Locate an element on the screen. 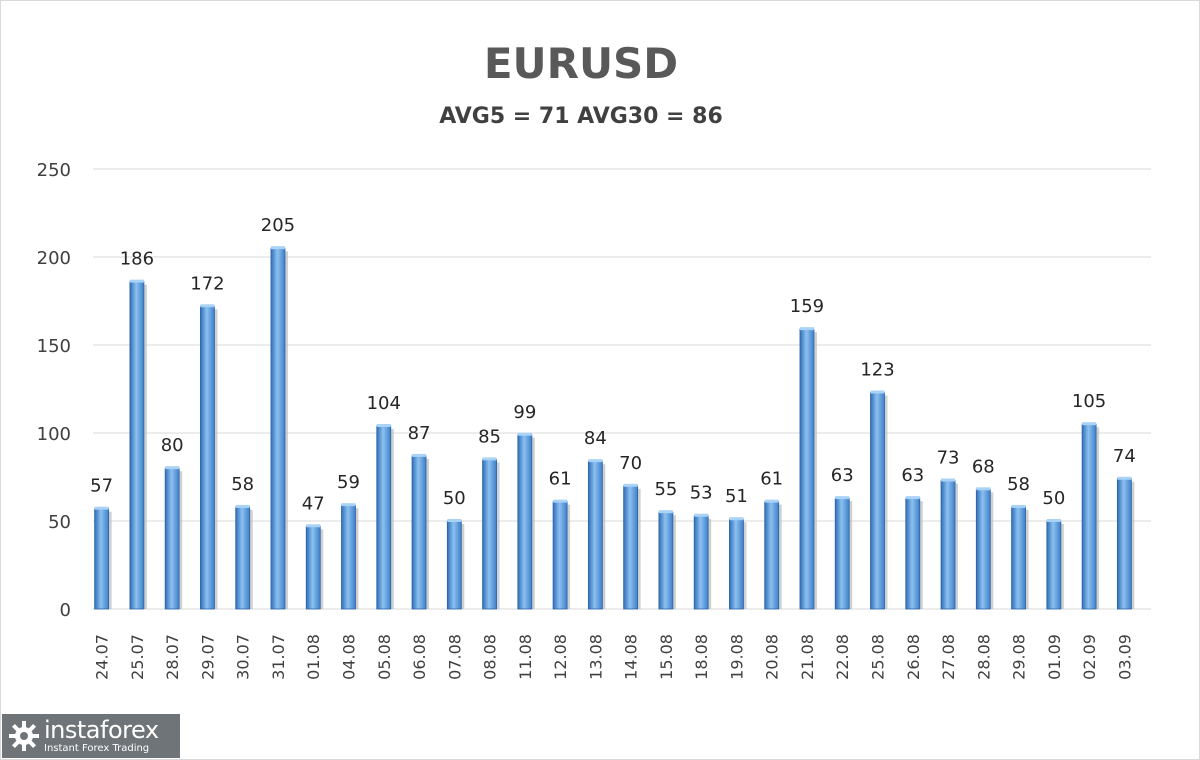 The height and width of the screenshot is (760, 1200). data-label: 99 is located at coordinates (524, 412).